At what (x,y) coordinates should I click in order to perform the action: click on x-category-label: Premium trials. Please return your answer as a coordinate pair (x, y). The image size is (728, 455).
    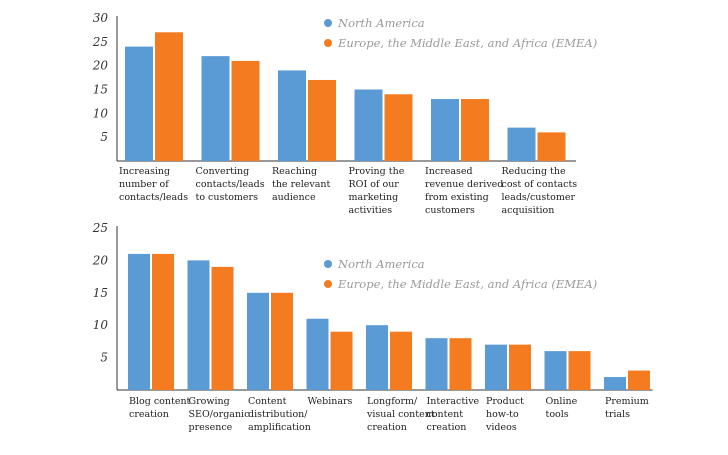
    Looking at the image, I should click on (627, 408).